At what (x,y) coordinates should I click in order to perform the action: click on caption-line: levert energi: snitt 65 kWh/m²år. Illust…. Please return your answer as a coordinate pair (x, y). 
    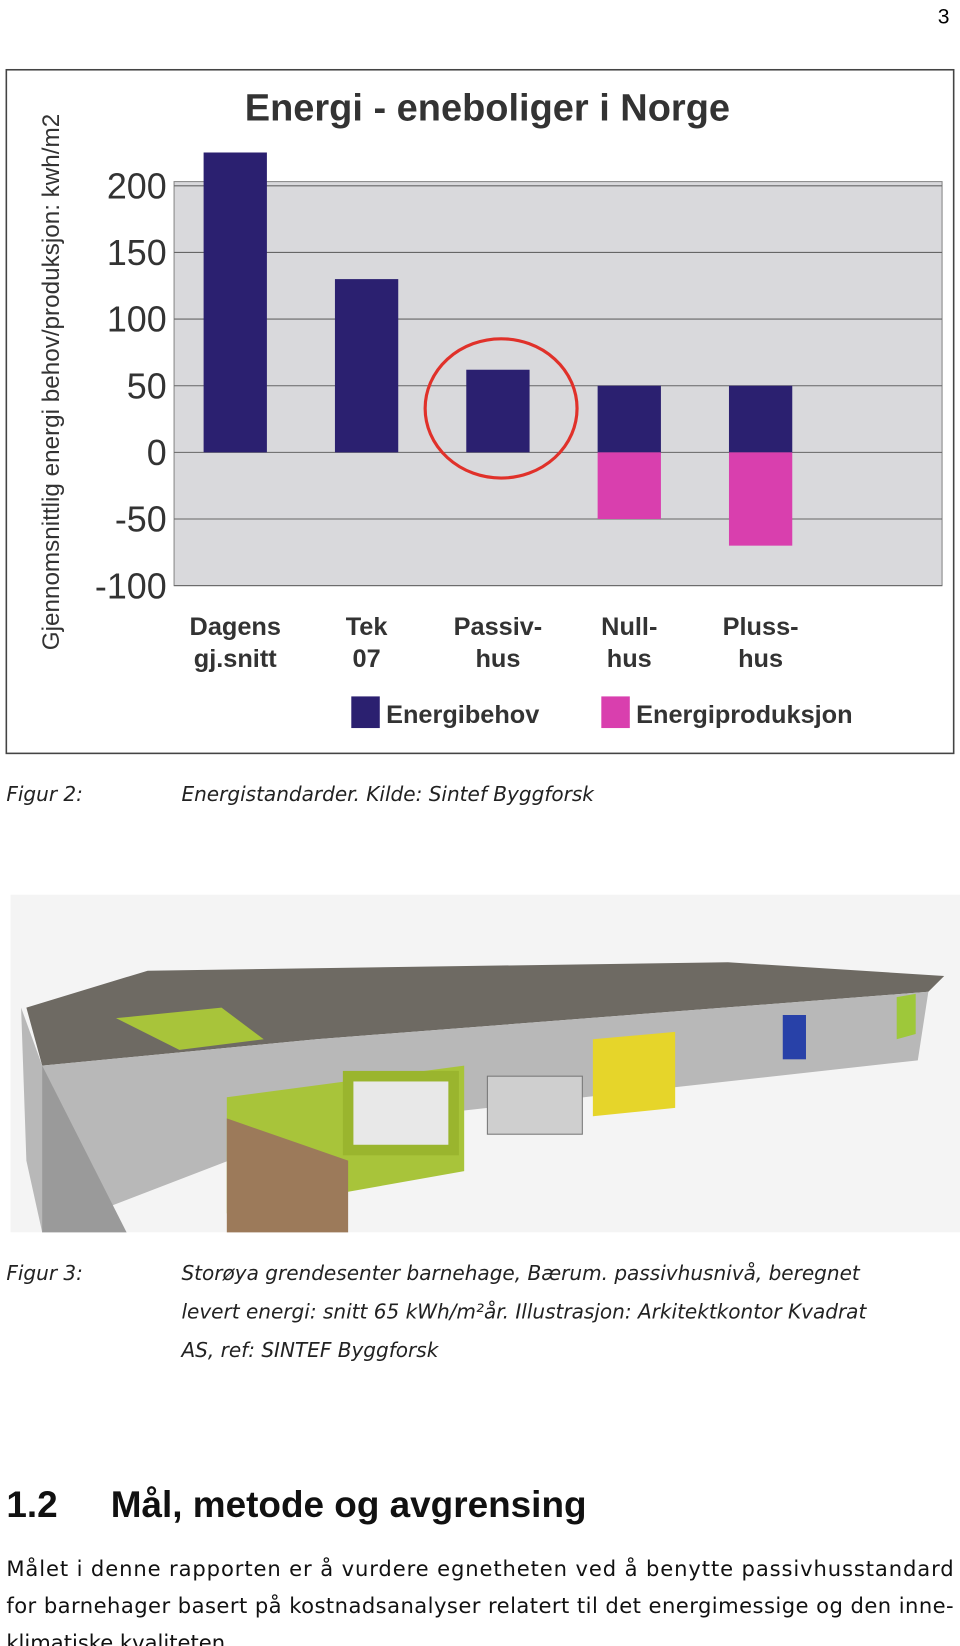
    Looking at the image, I should click on (524, 1311).